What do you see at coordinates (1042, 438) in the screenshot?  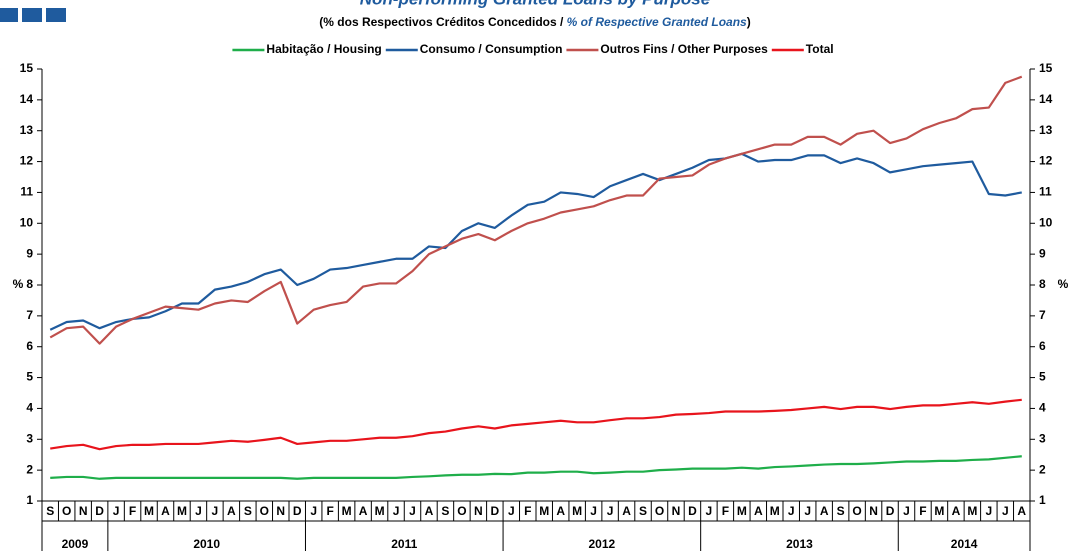 I see `y2-tick-label: 3` at bounding box center [1042, 438].